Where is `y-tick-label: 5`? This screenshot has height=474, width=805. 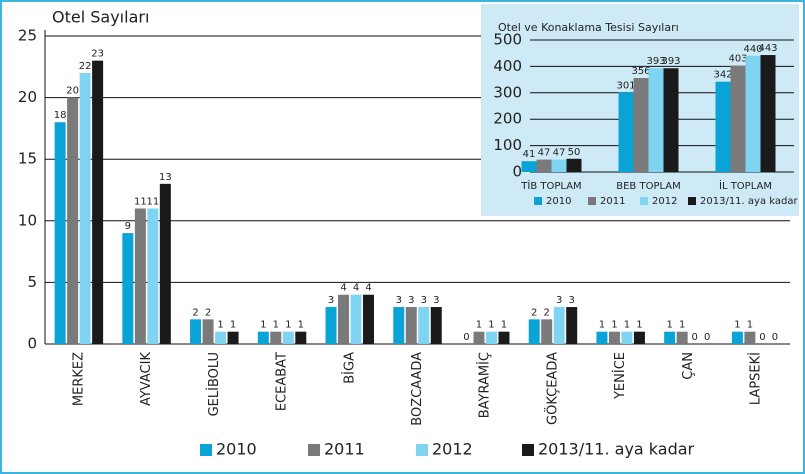 y-tick-label: 5 is located at coordinates (32, 282).